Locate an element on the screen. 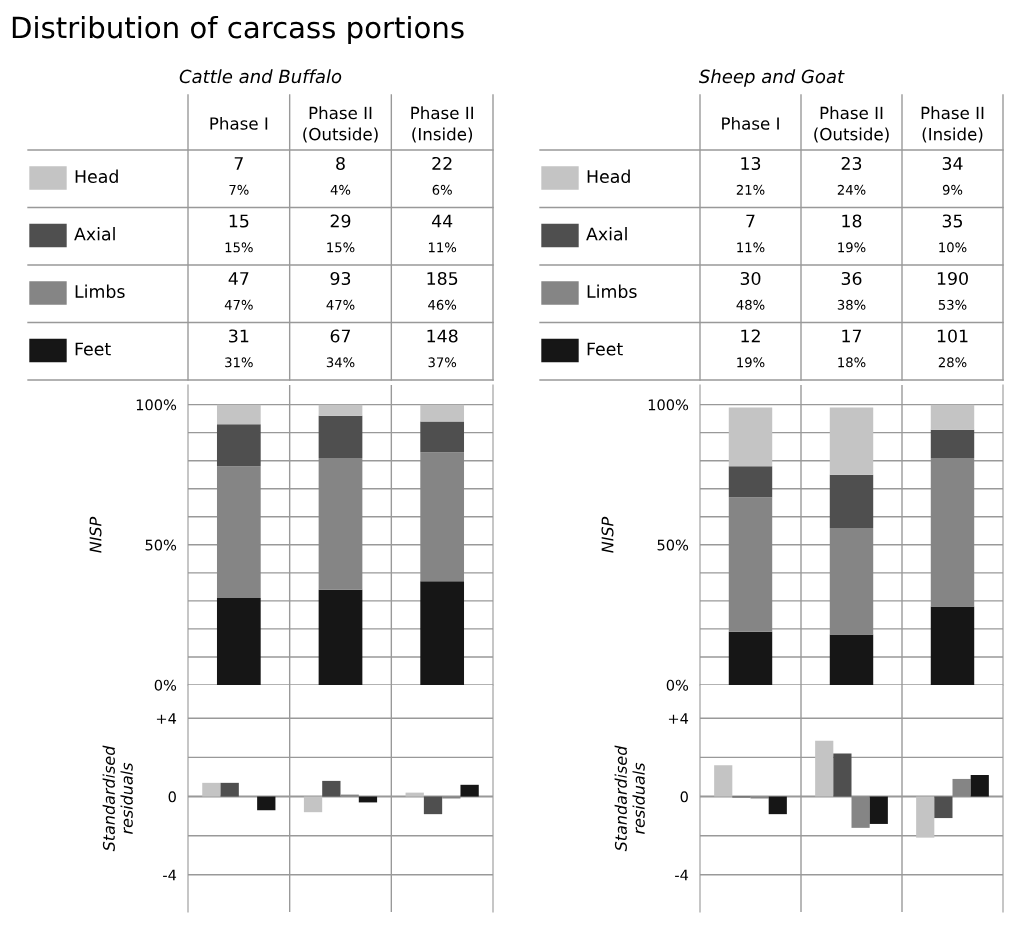 The image size is (1022, 933). data-label: 31% is located at coordinates (239, 362).